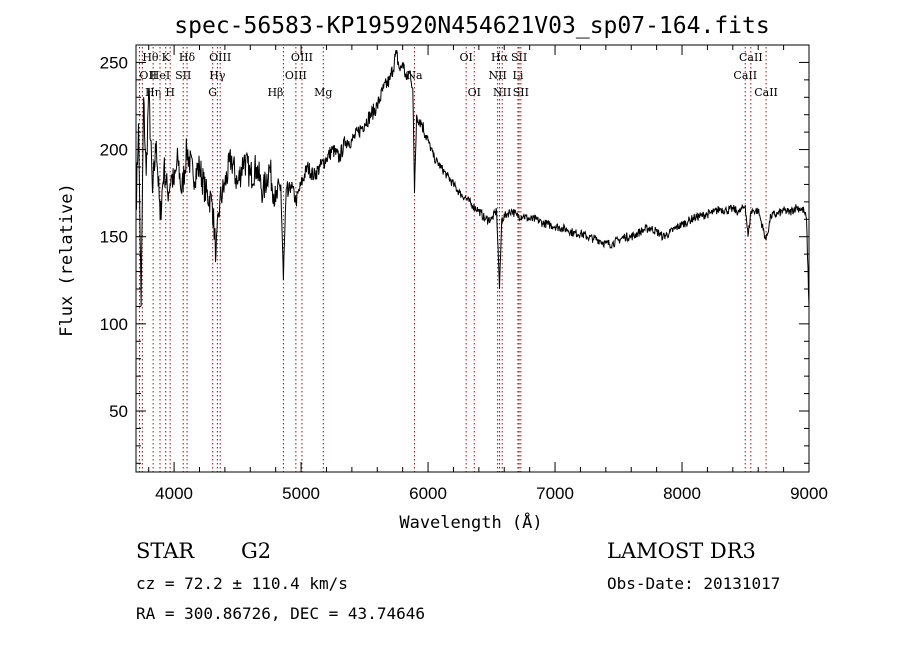 Image resolution: width=900 pixels, height=649 pixels. Describe the element at coordinates (187, 57) in the screenshot. I see `line-label-7: Hδ` at that location.